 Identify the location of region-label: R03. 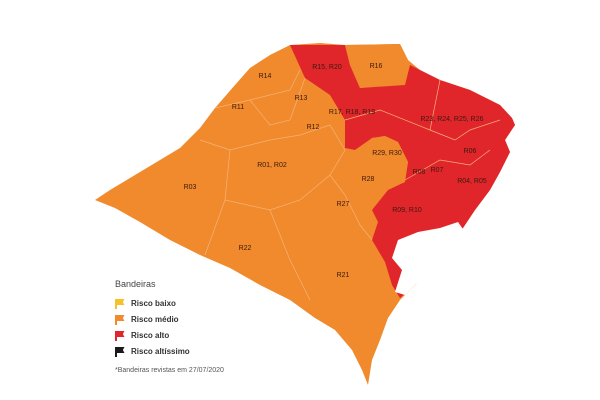
(190, 187).